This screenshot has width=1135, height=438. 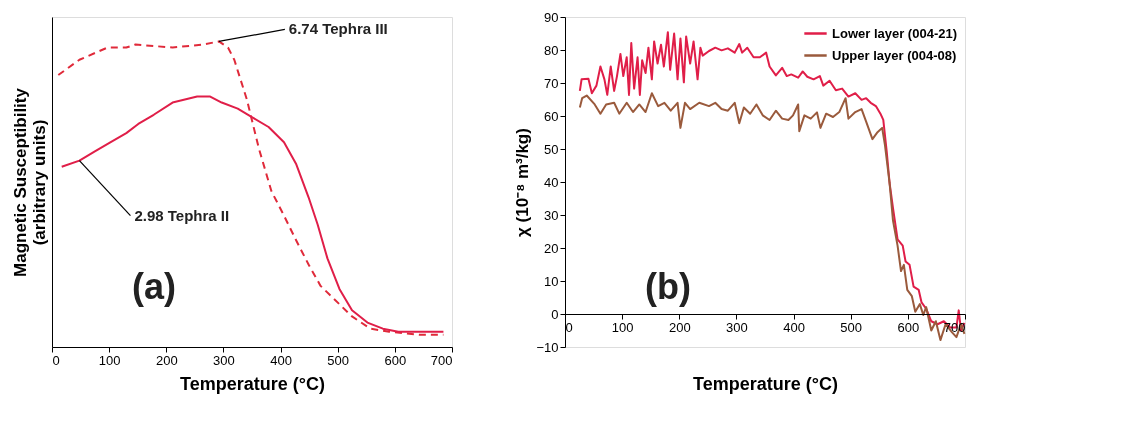 What do you see at coordinates (551, 50) in the screenshot?
I see `y-tick-label: 80` at bounding box center [551, 50].